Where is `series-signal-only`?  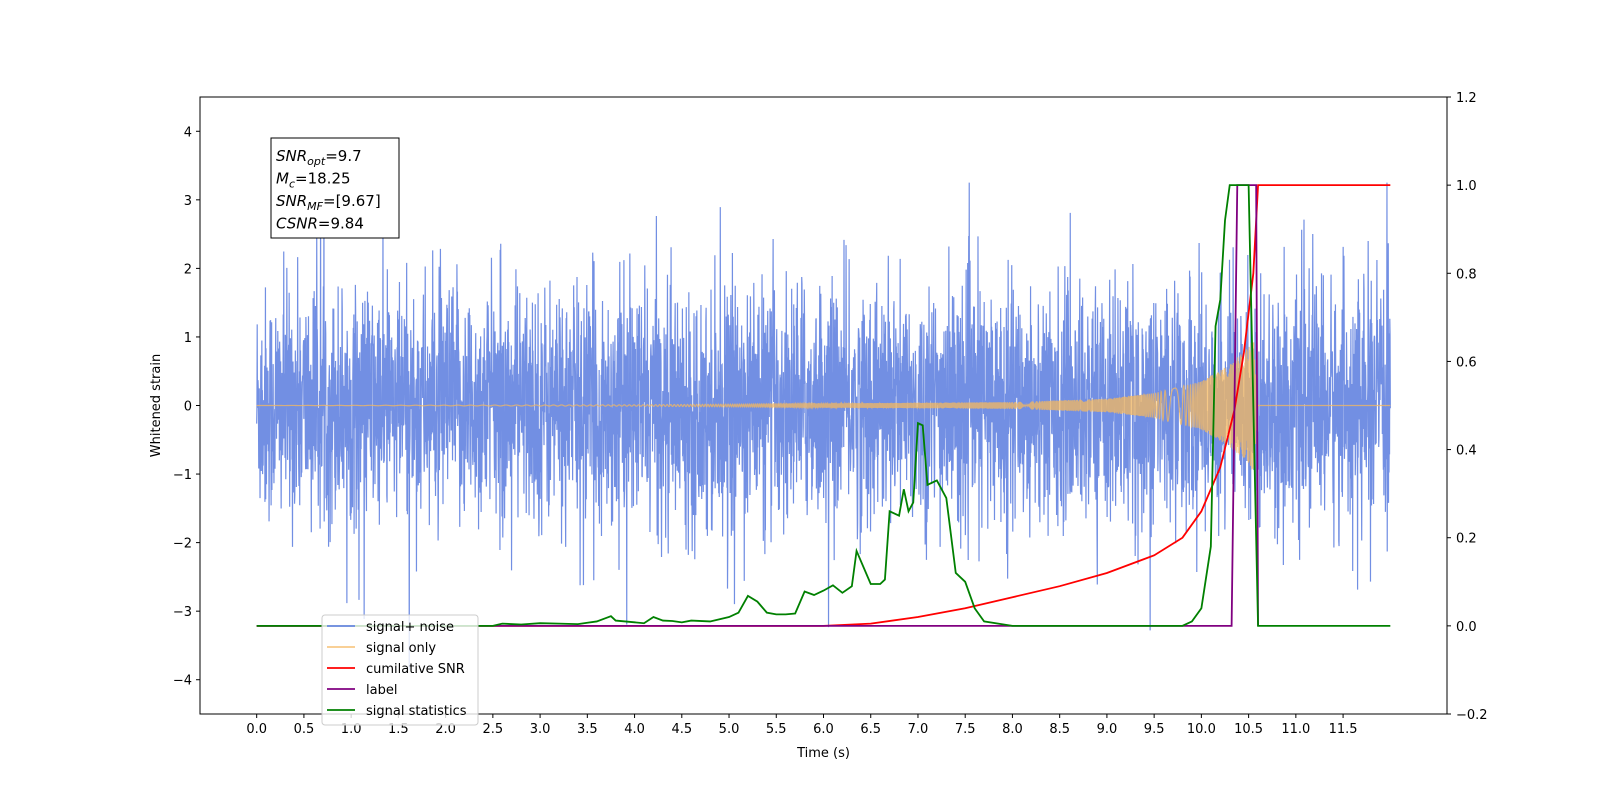
series-signal-only is located at coordinates (823, 406).